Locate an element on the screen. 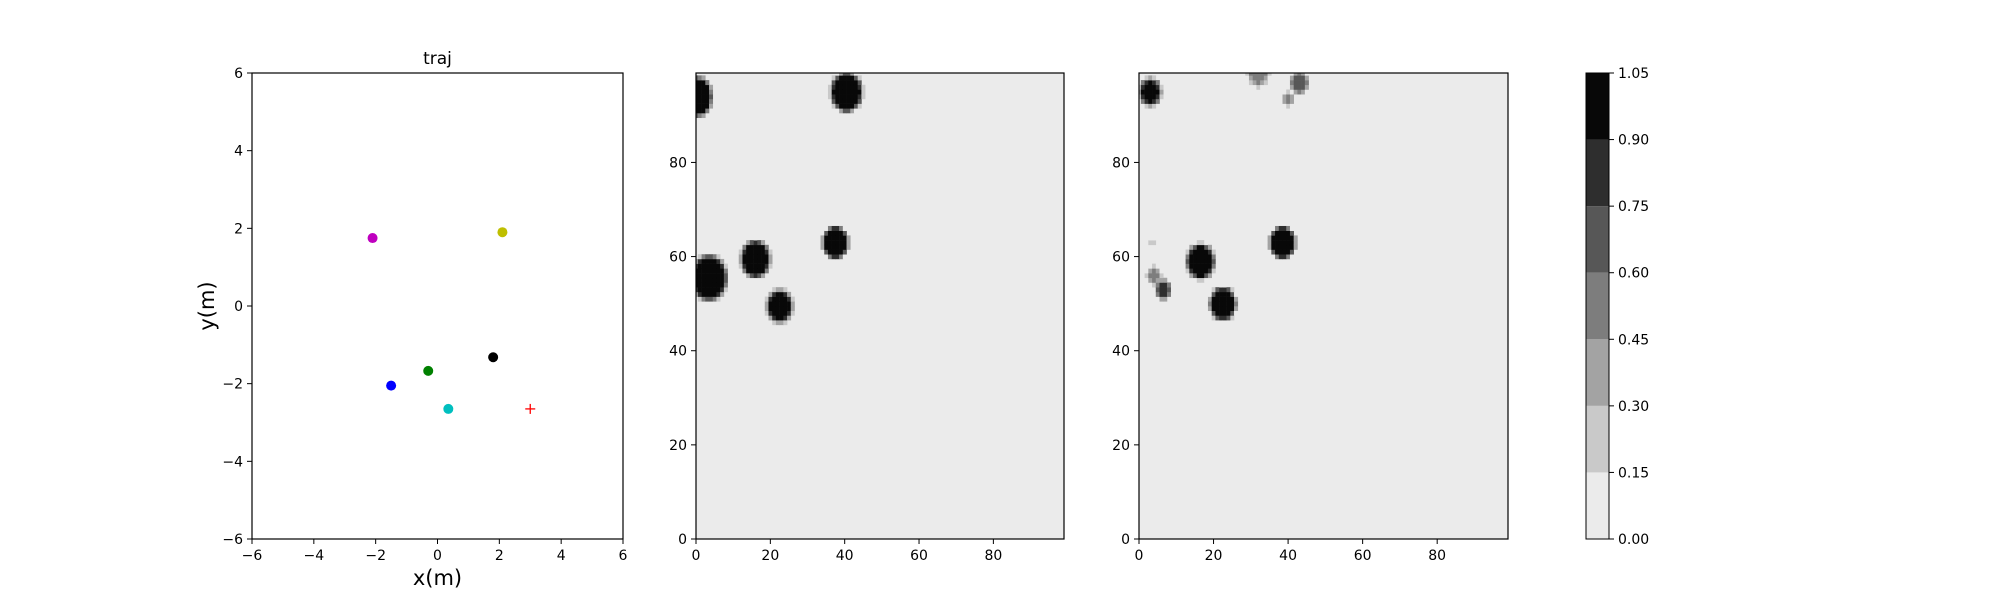 The width and height of the screenshot is (2000, 600). map2-x-tick-label: 80 is located at coordinates (1437, 556).